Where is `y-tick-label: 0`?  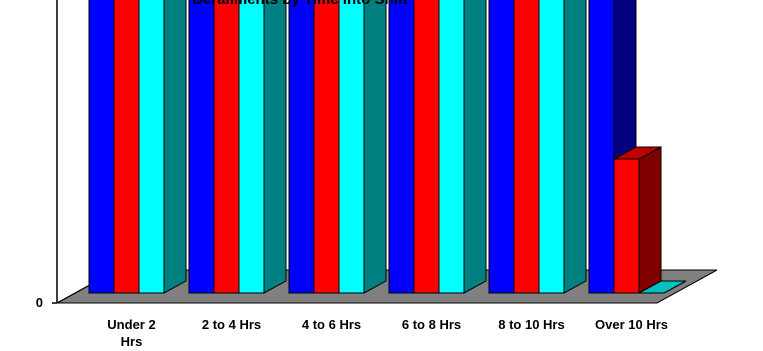 y-tick-label: 0 is located at coordinates (39, 302).